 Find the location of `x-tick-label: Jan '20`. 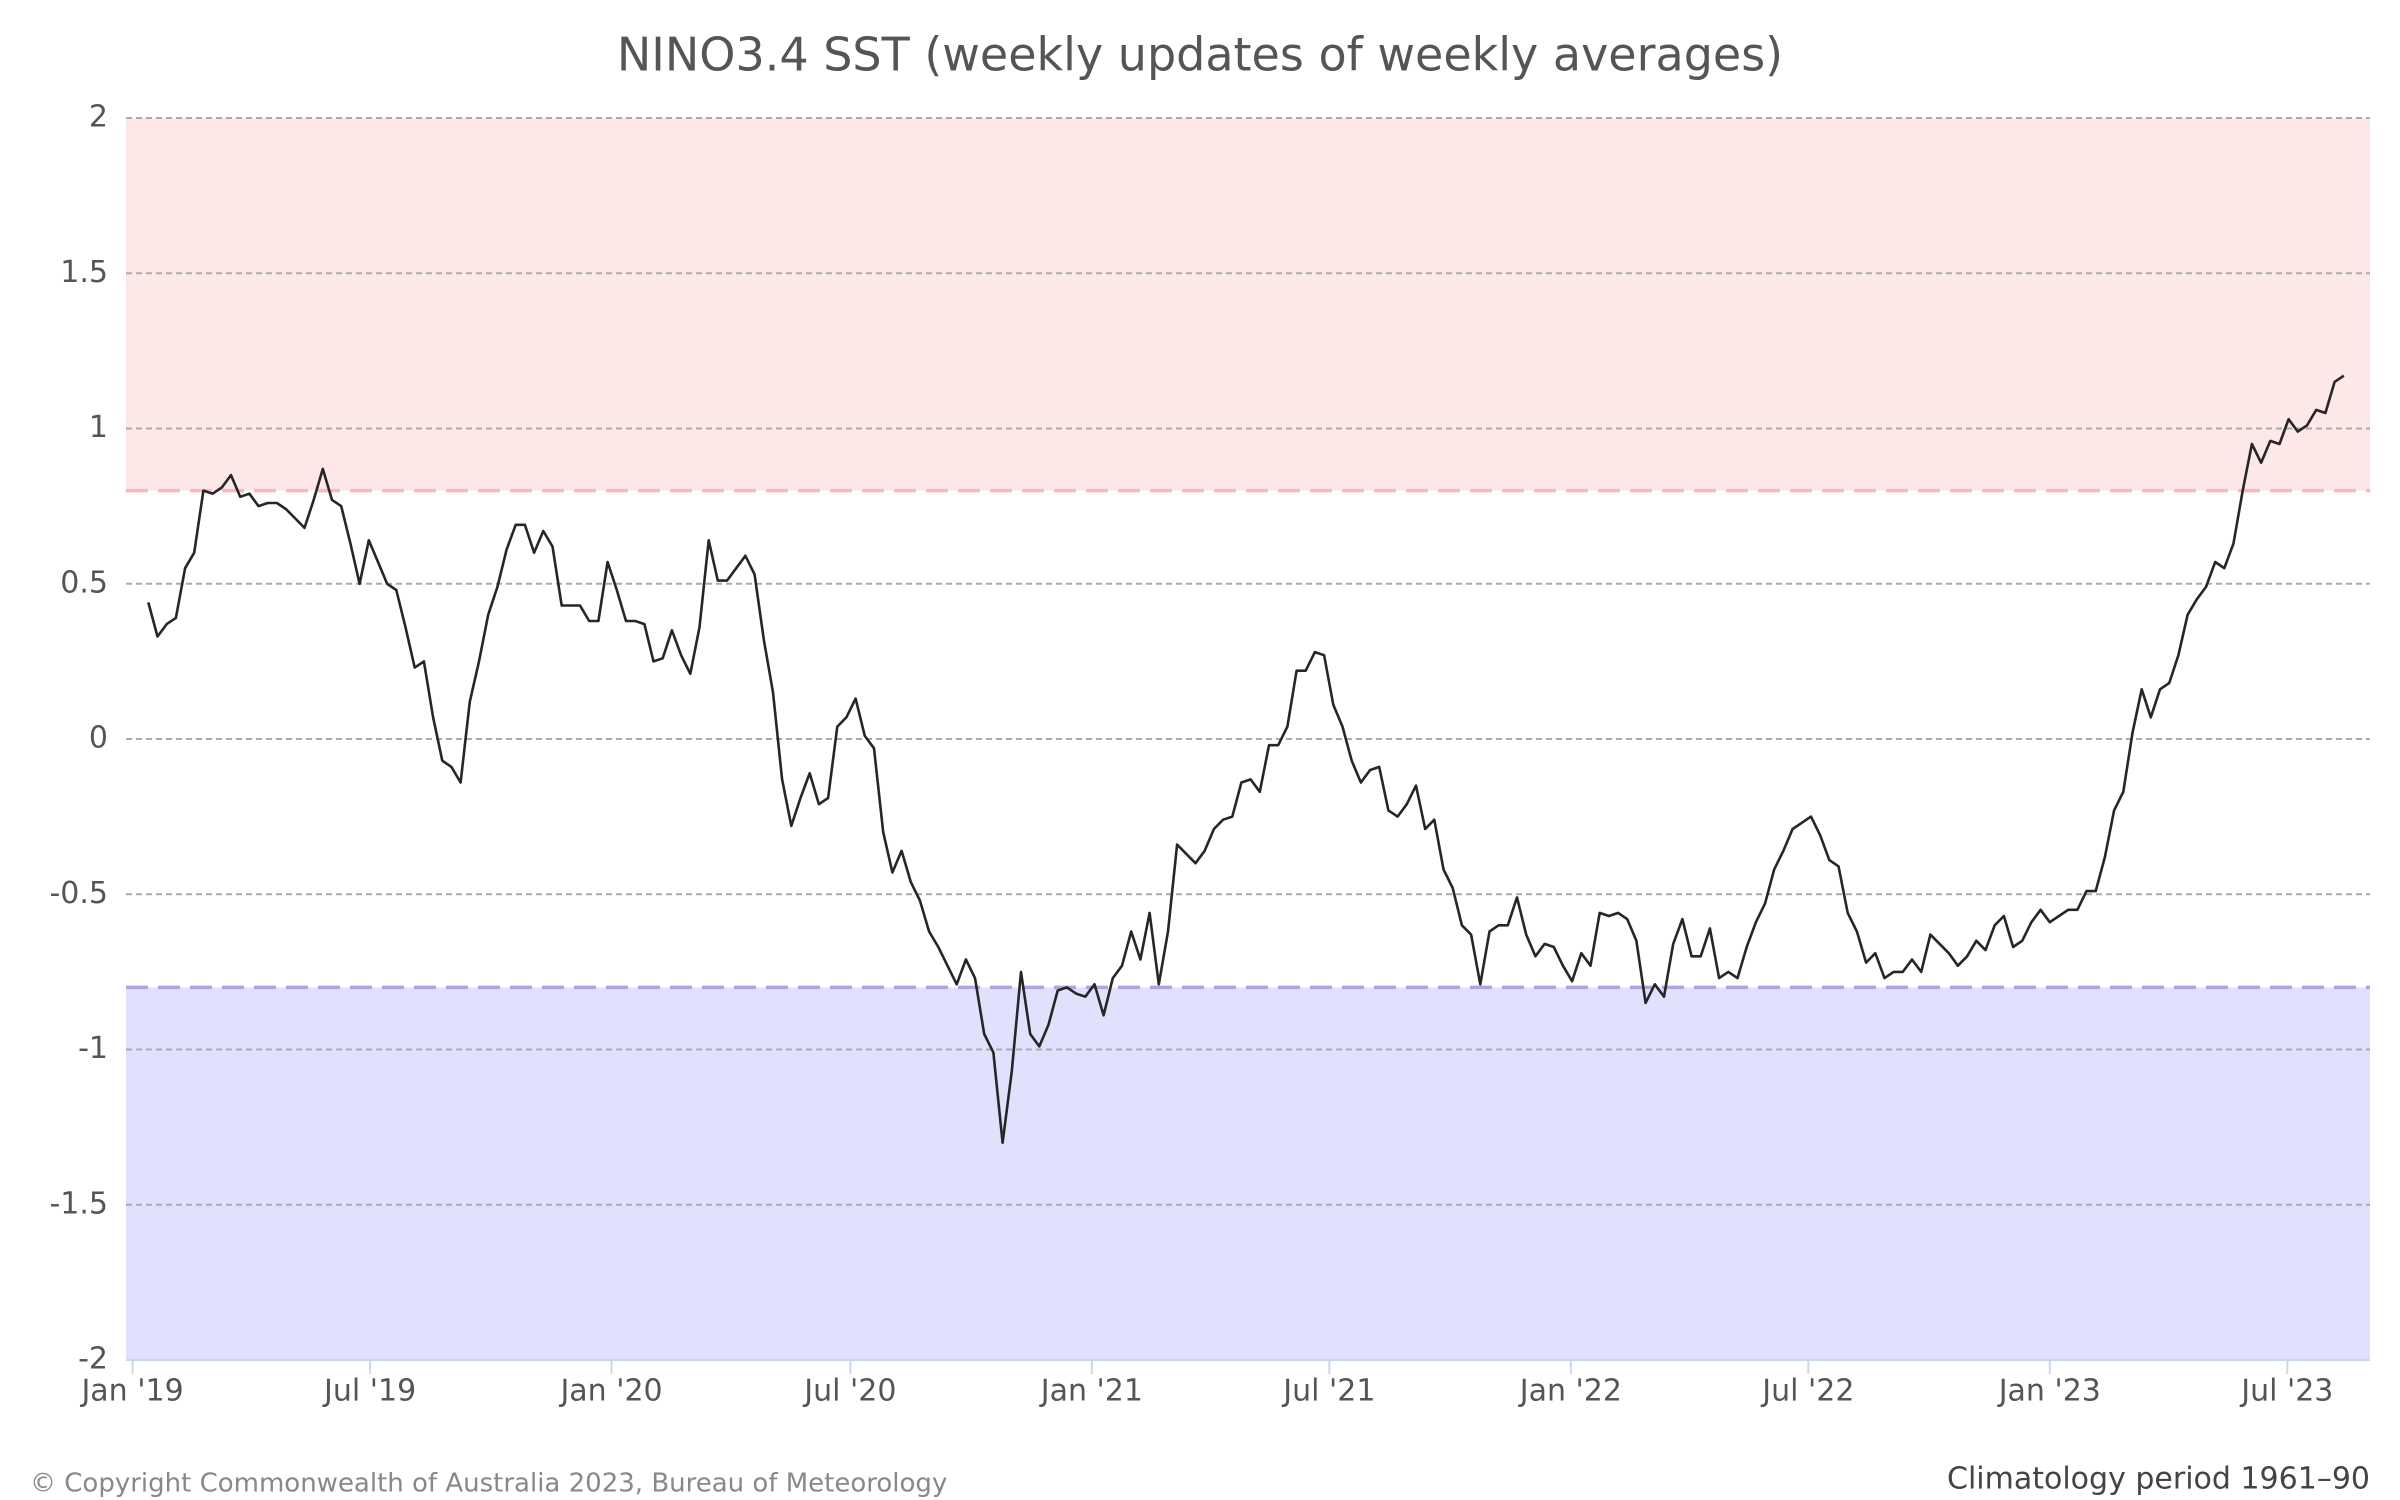

x-tick-label: Jan '20 is located at coordinates (610, 1391).